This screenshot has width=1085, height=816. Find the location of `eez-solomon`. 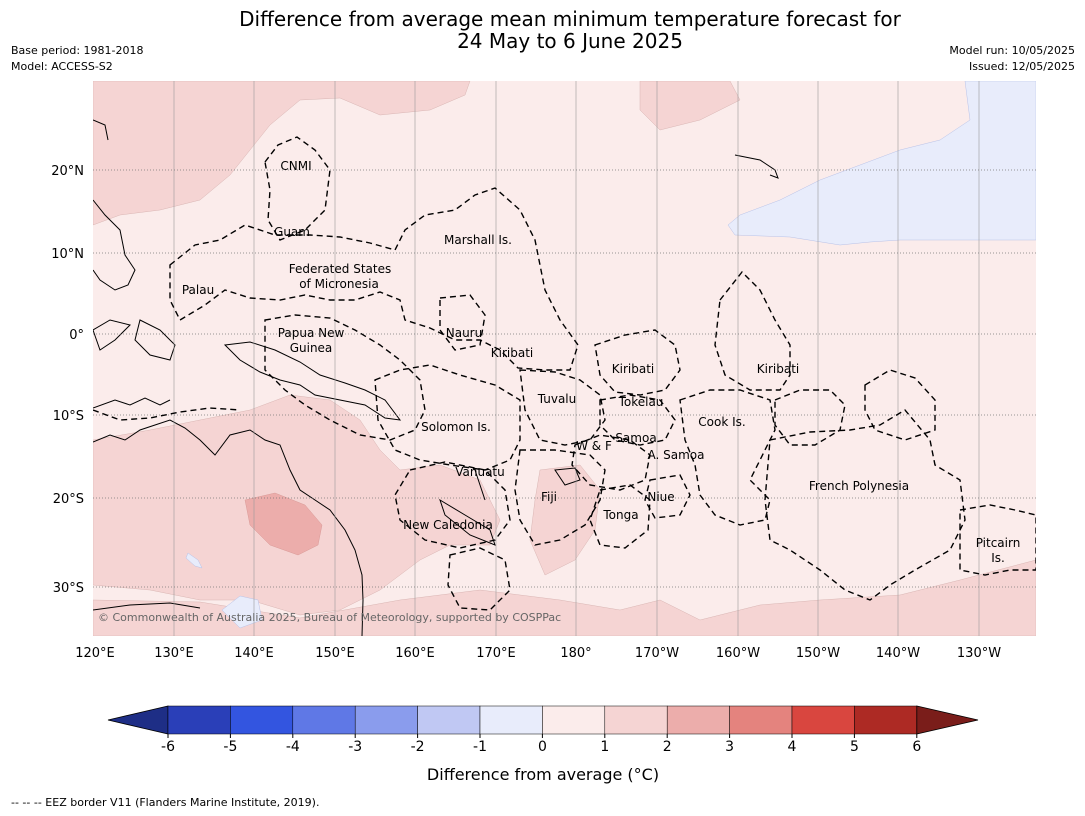

eez-solomon is located at coordinates (447, 417).